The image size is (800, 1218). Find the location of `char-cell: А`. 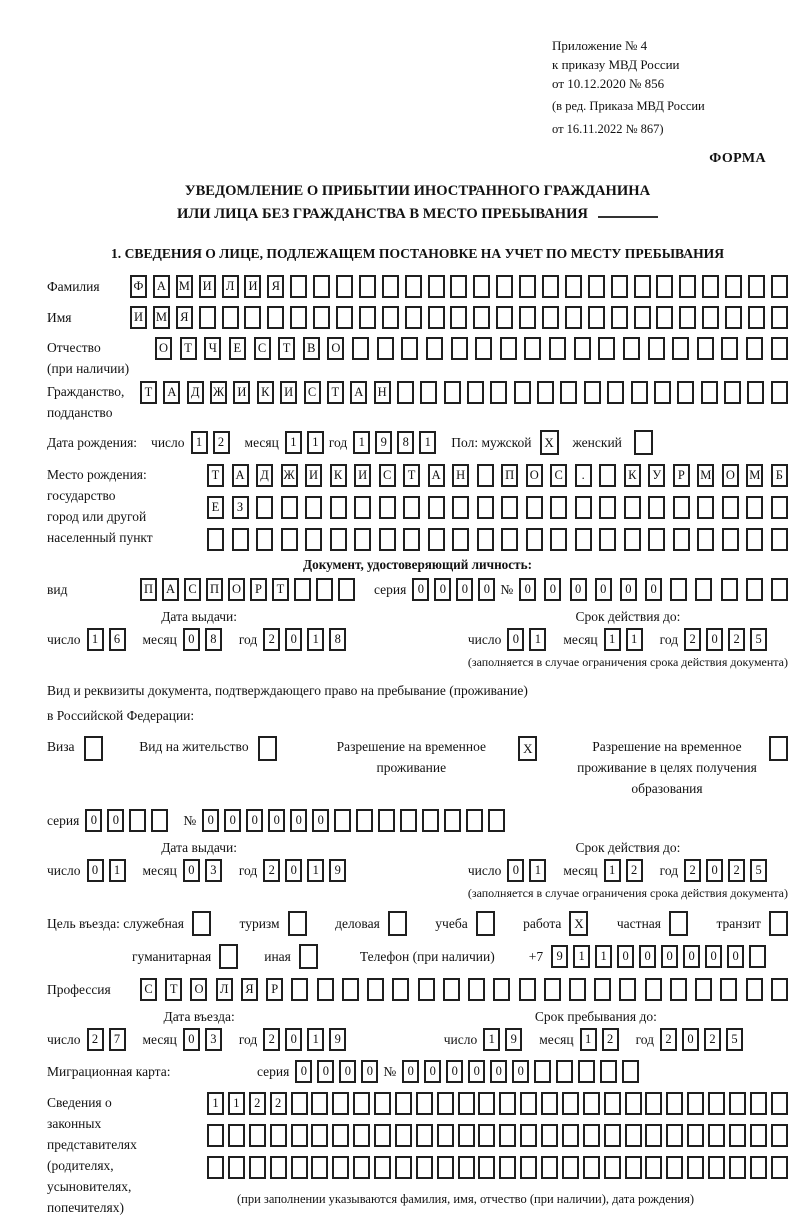

char-cell: А is located at coordinates (436, 475).